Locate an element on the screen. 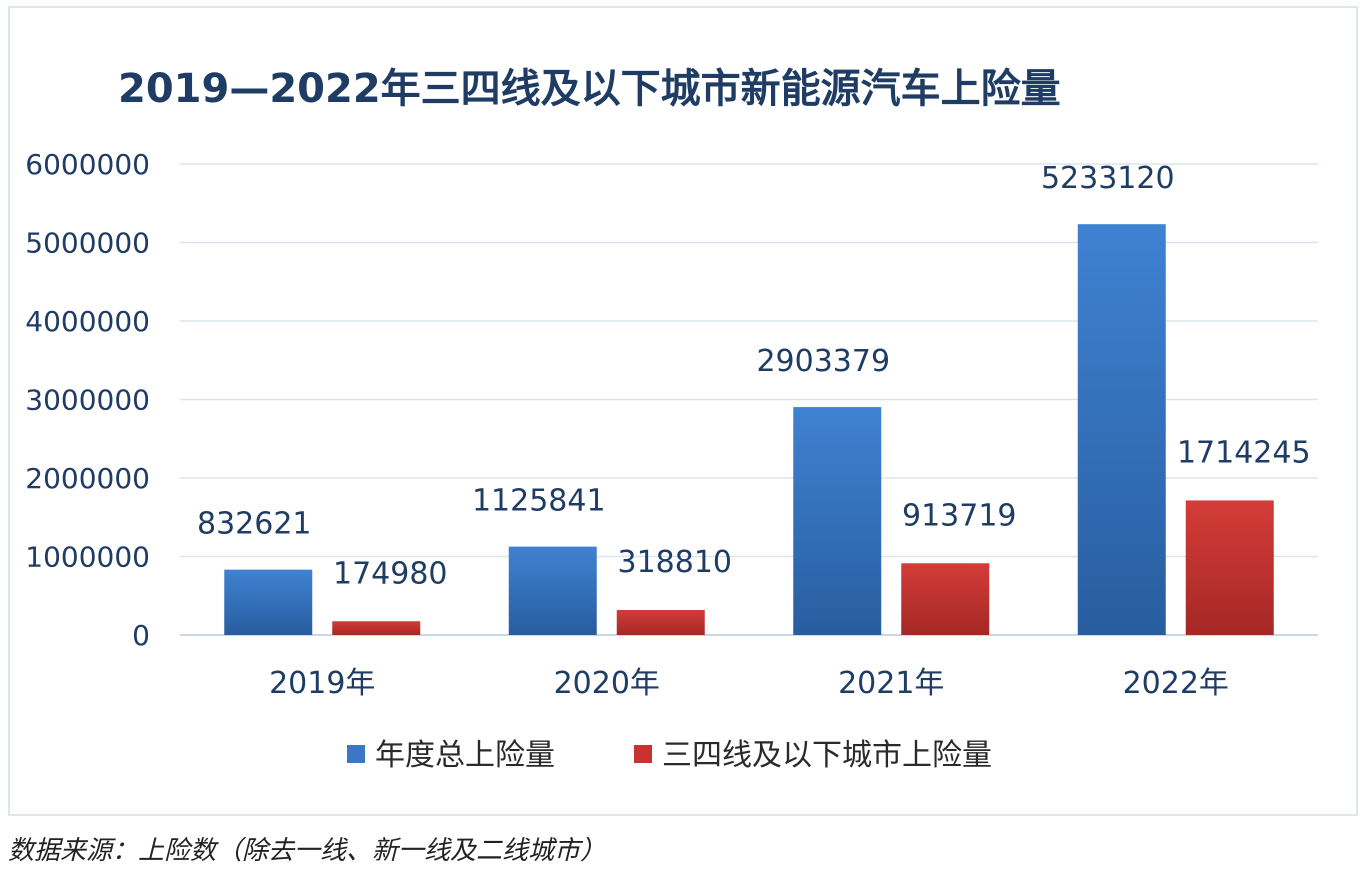 This screenshot has width=1369, height=873. legend-swatch-total is located at coordinates (356, 754).